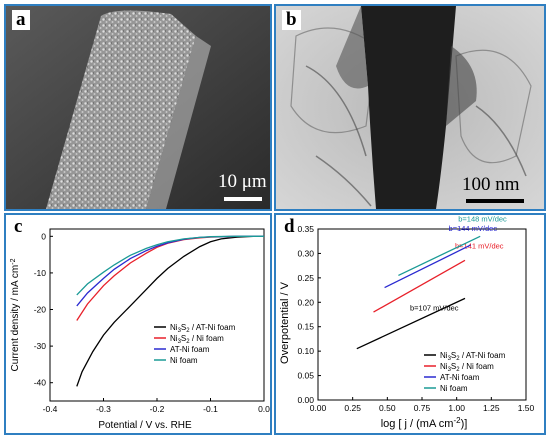  Describe the element at coordinates (434, 307) in the screenshot. I see `slope-annotation: b=107 mV/dec` at that location.